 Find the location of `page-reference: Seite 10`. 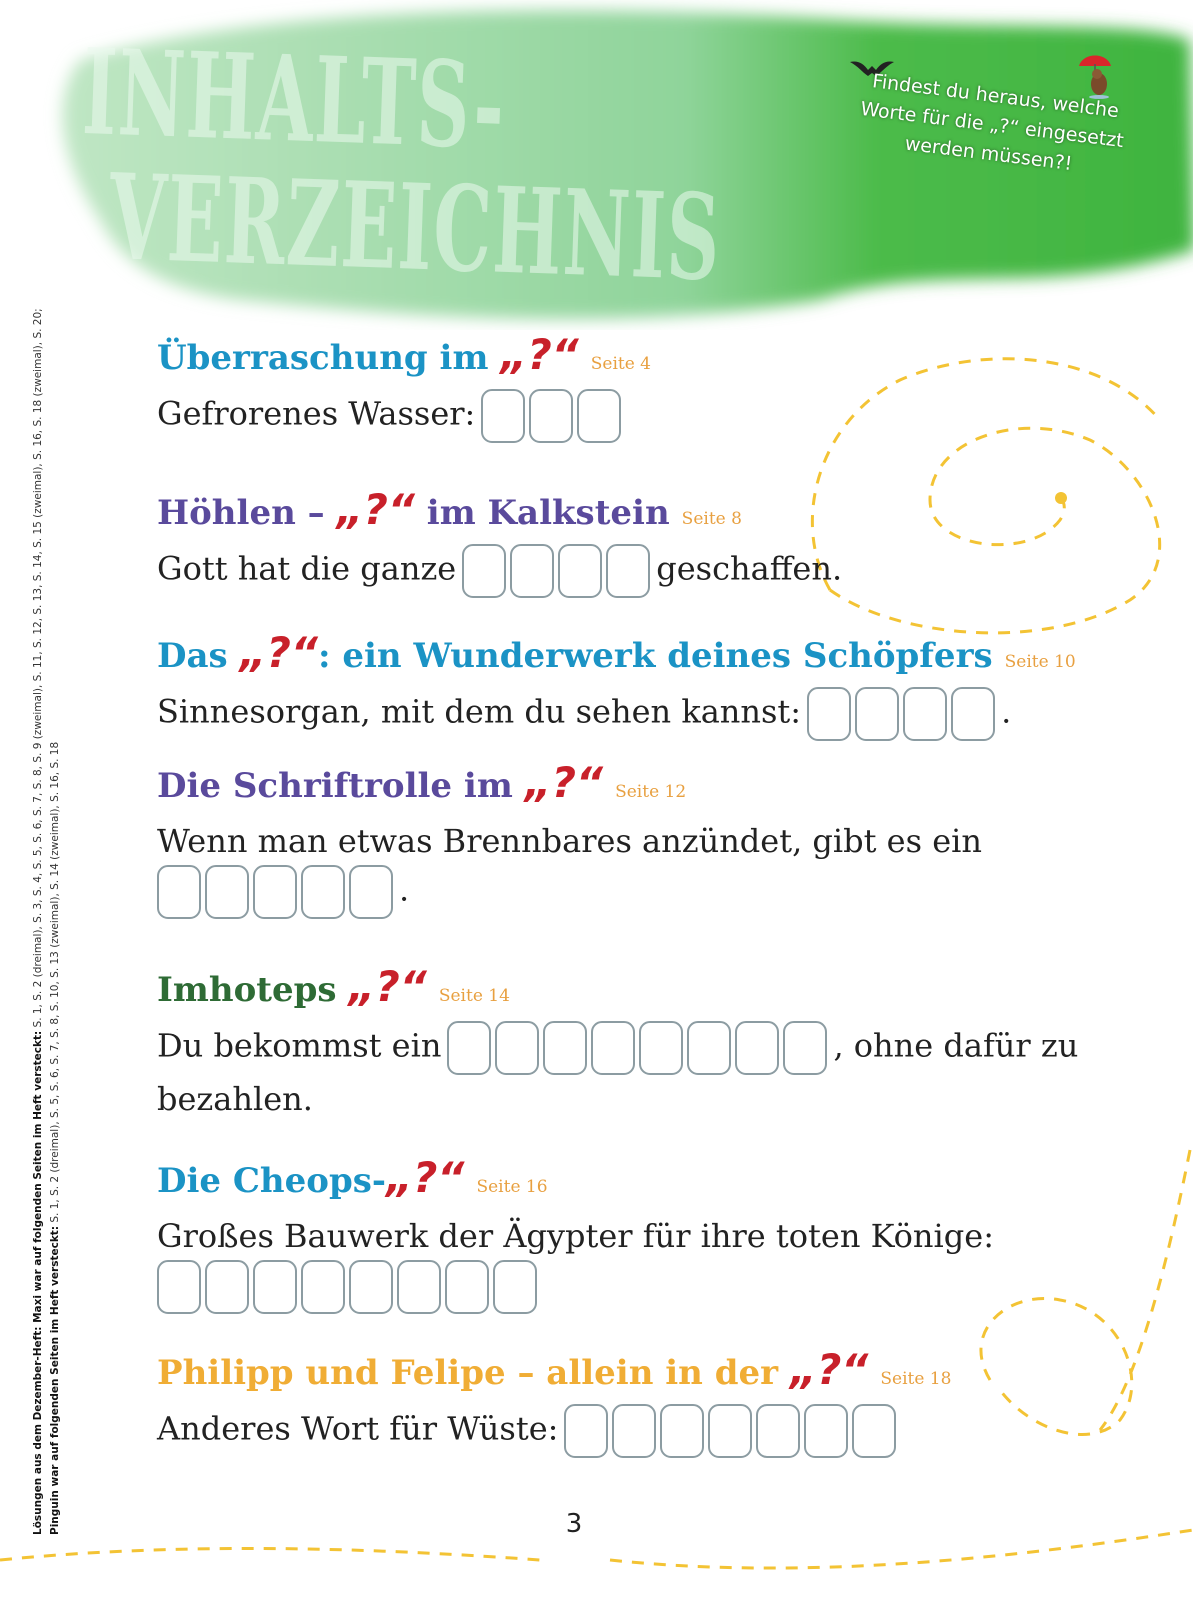

page-reference: Seite 10 is located at coordinates (1040, 662).